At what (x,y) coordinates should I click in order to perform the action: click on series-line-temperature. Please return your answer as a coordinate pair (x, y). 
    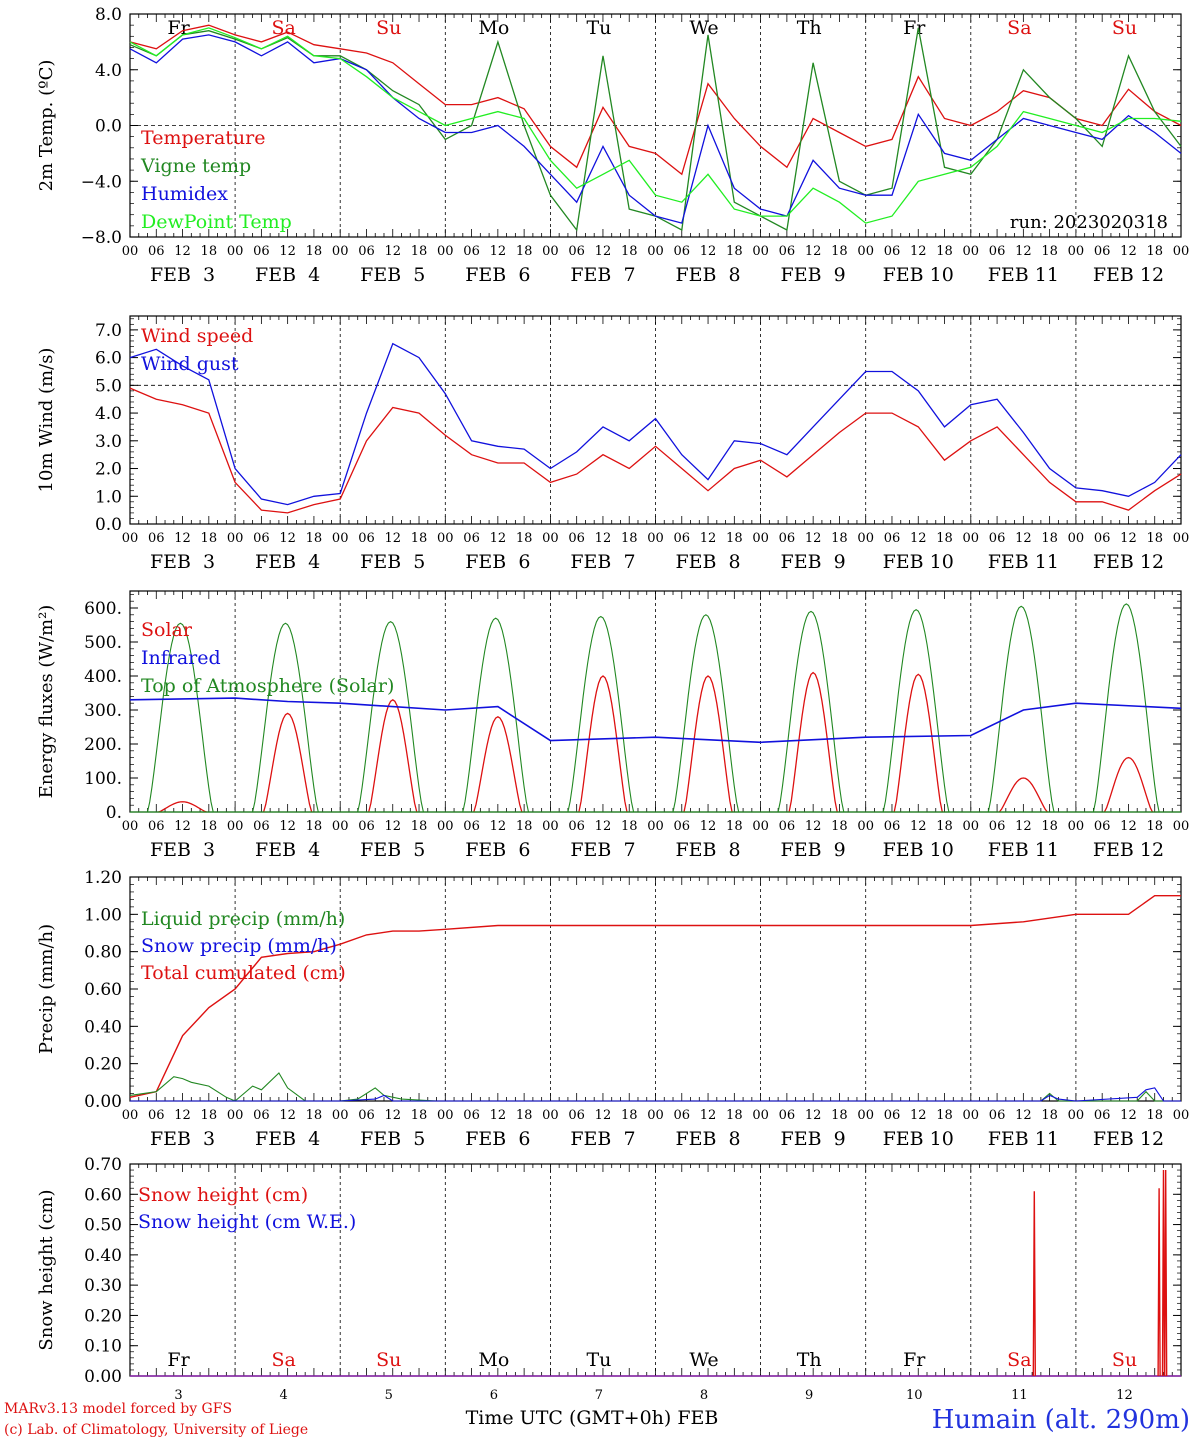
    Looking at the image, I should click on (655, 100).